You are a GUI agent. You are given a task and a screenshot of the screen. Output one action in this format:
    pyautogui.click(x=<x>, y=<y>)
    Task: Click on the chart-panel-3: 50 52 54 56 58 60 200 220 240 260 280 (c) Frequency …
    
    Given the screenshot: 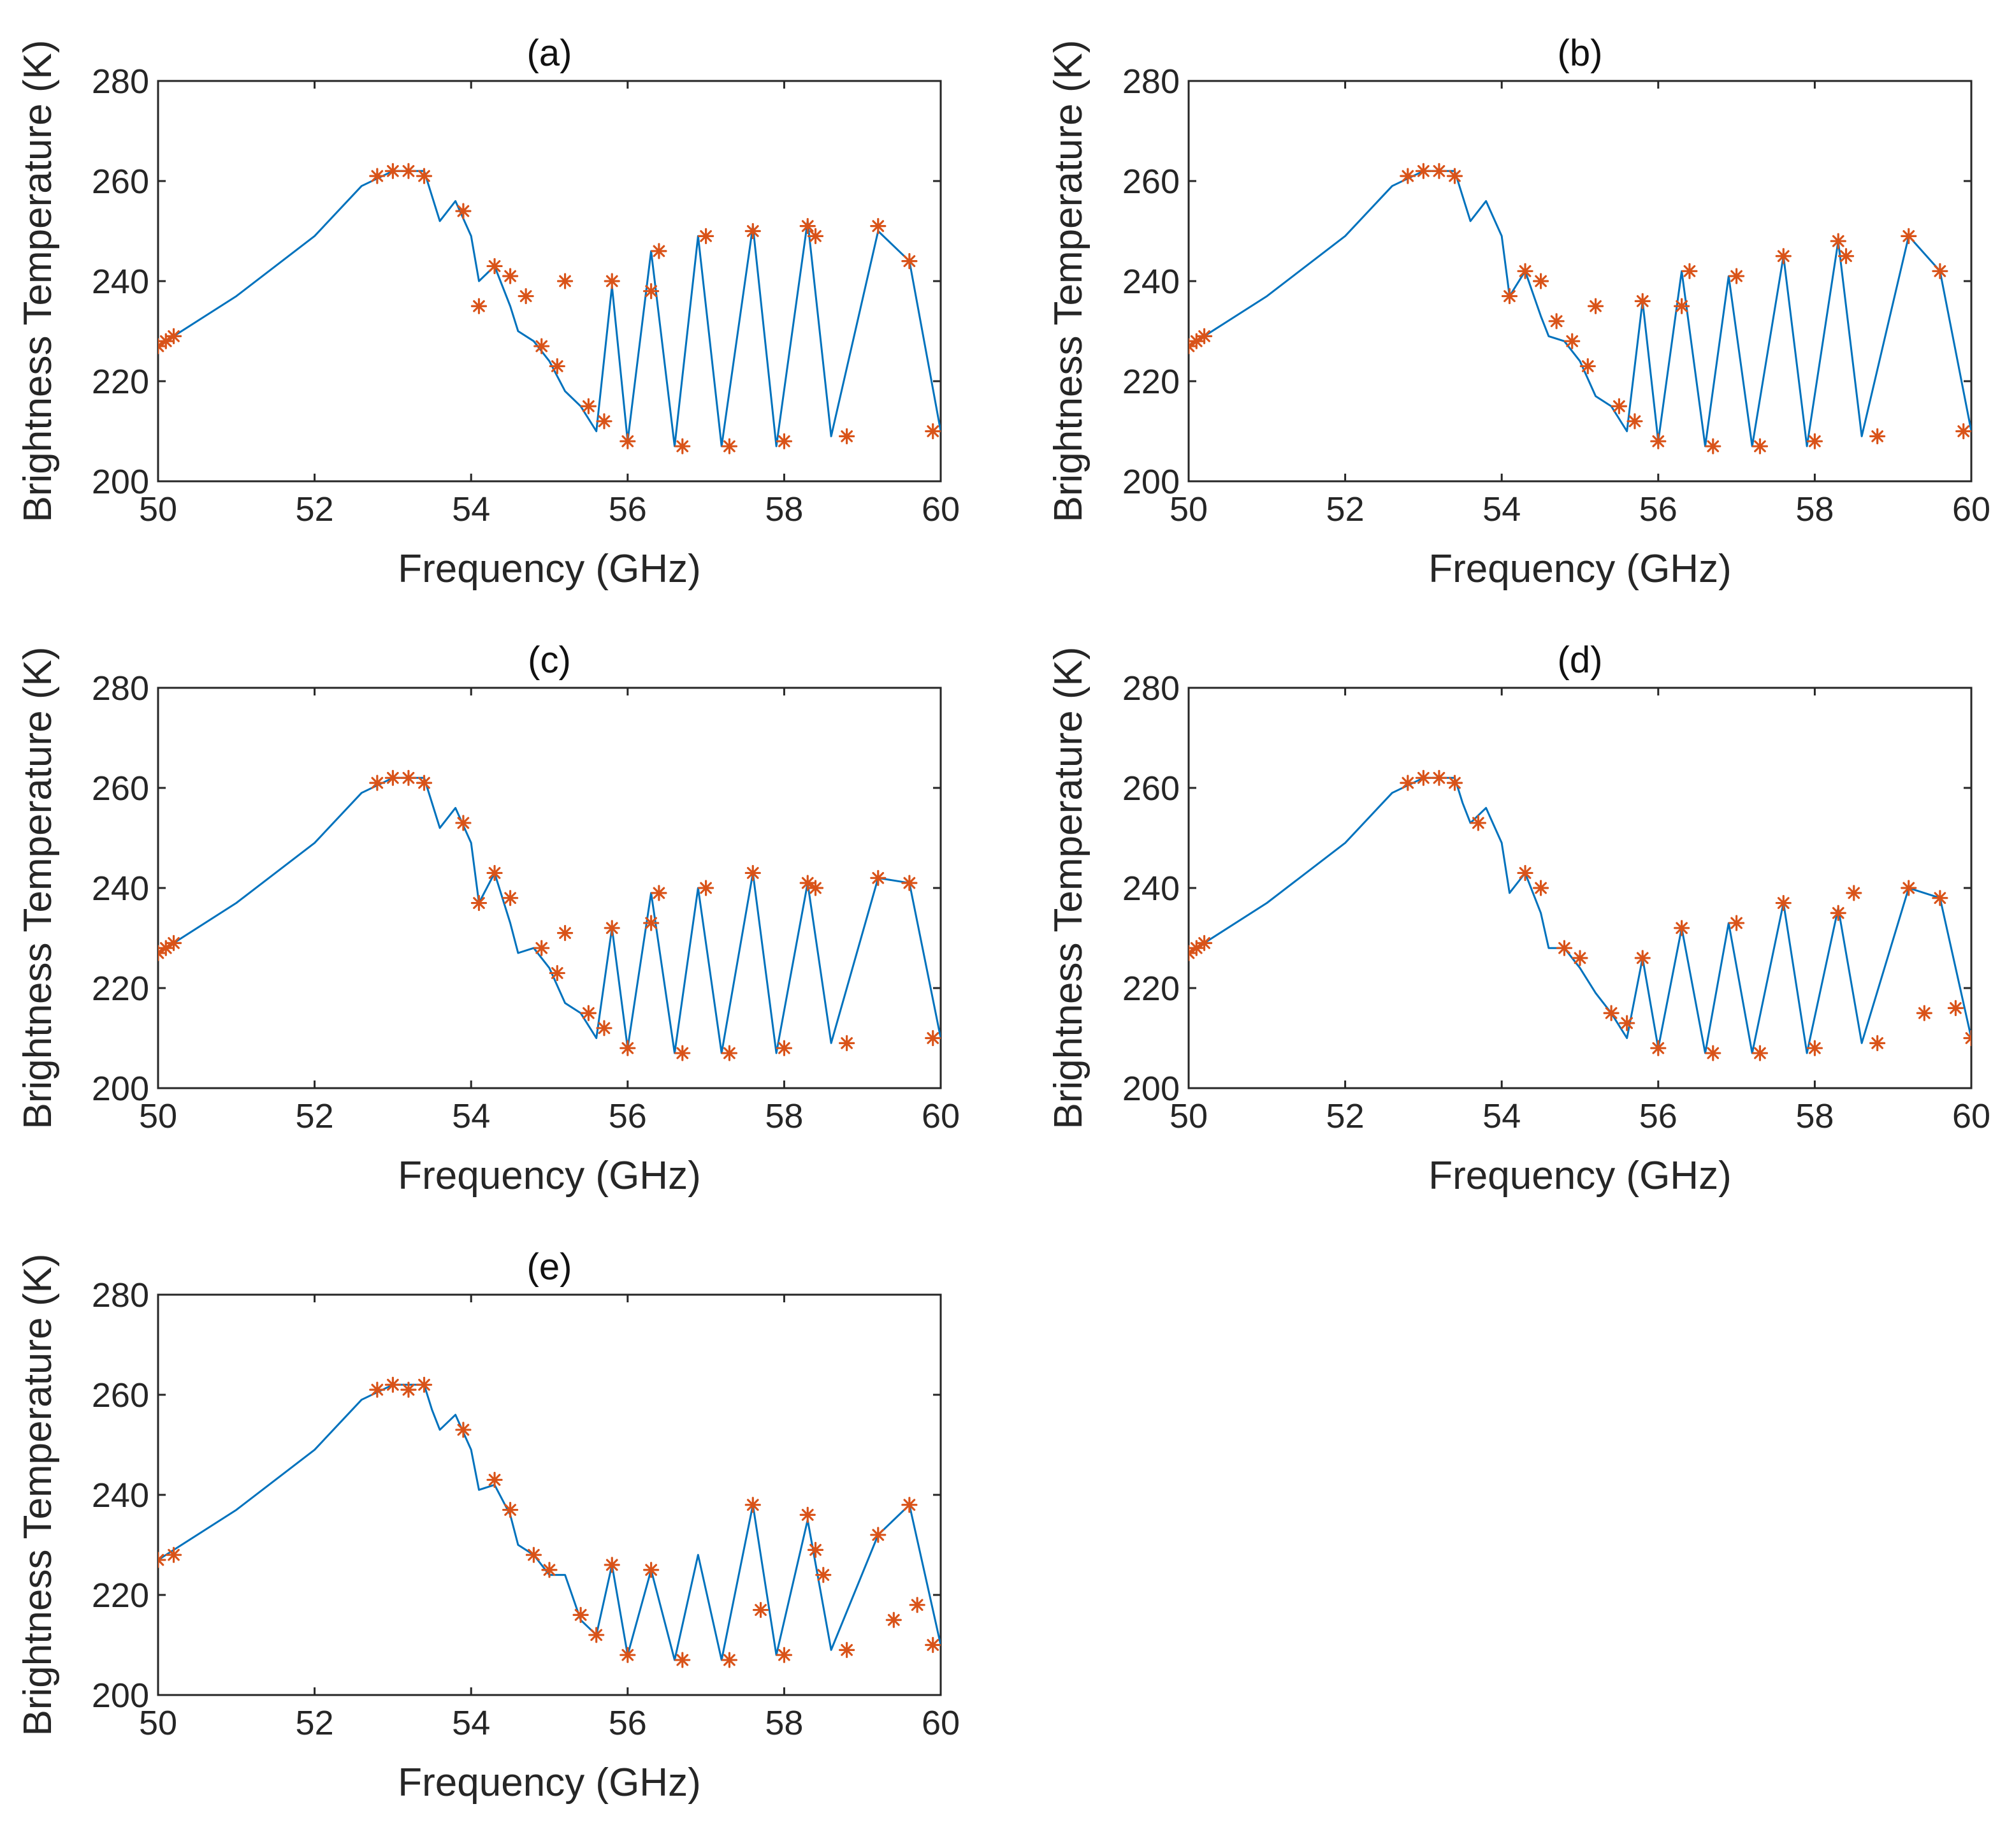 What is the action you would take?
    pyautogui.click(x=488, y=918)
    